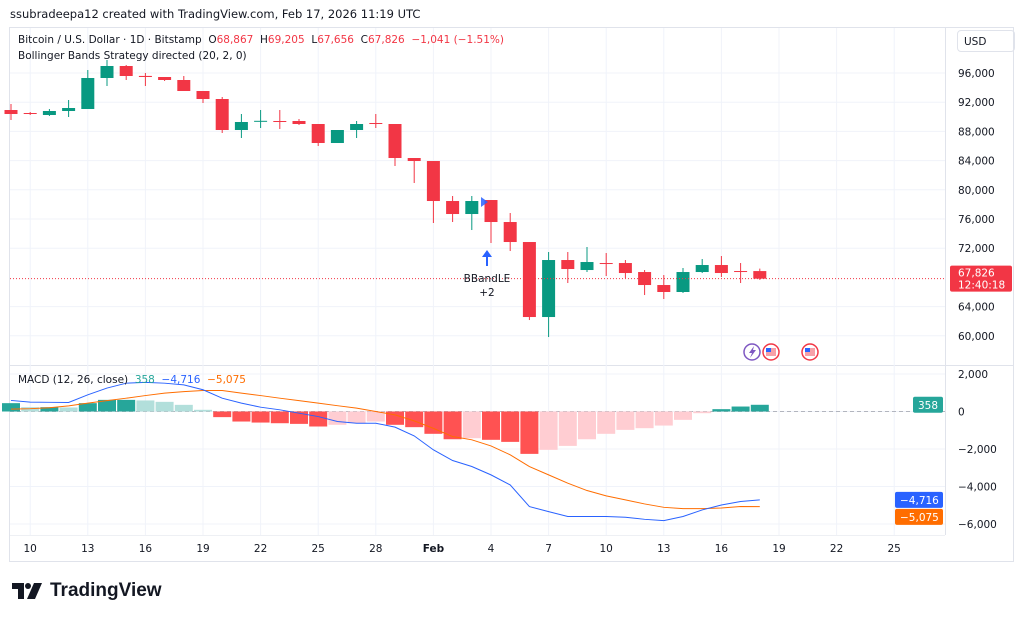  I want to click on x-tick-label: 22, so click(836, 549).